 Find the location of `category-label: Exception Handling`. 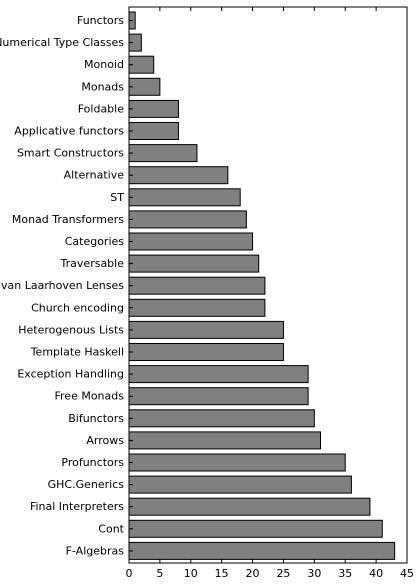

category-label: Exception Handling is located at coordinates (70, 374).